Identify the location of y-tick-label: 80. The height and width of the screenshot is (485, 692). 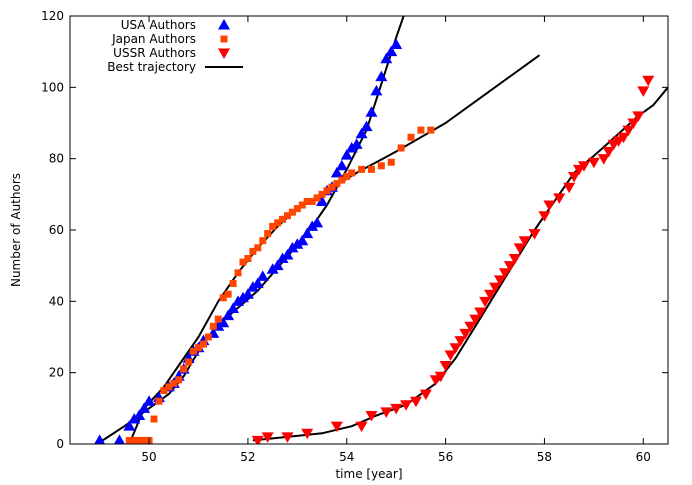
(56, 159).